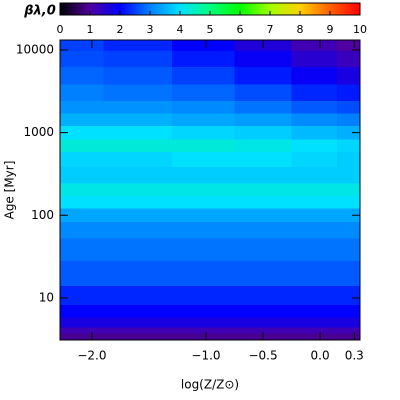  I want to click on y-tick-label: 100, so click(42, 215).